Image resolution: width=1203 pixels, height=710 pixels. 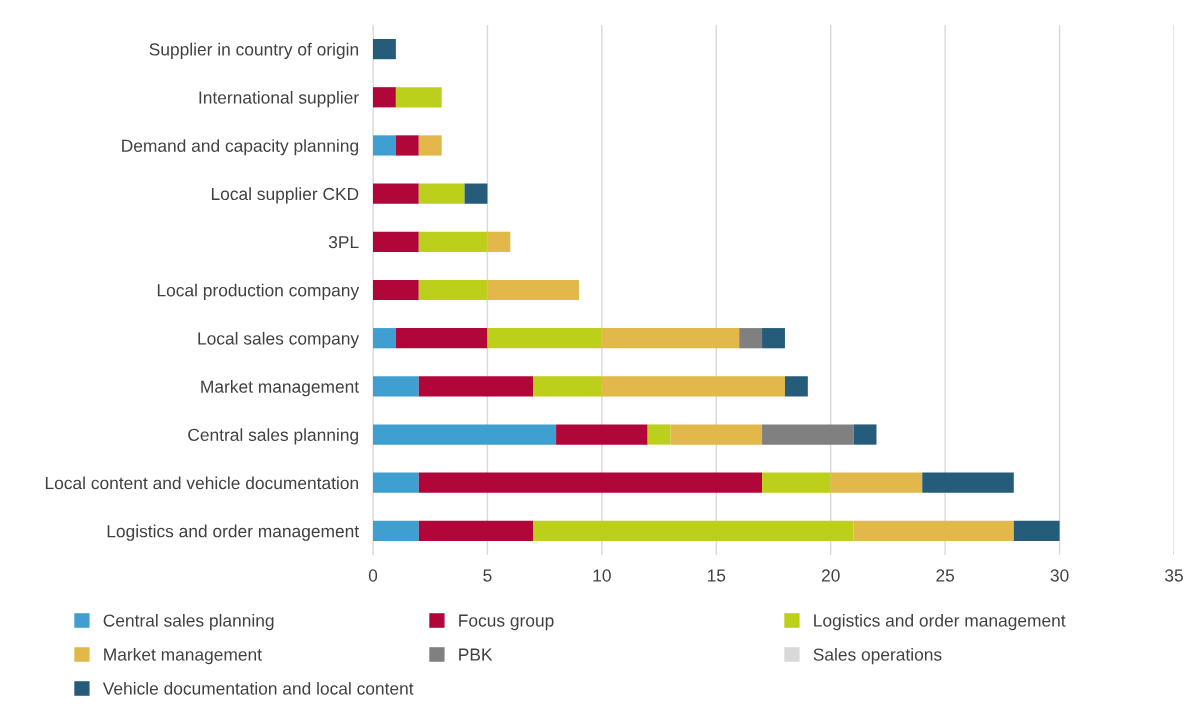 I want to click on y-tick-label: International supplier, so click(x=279, y=99).